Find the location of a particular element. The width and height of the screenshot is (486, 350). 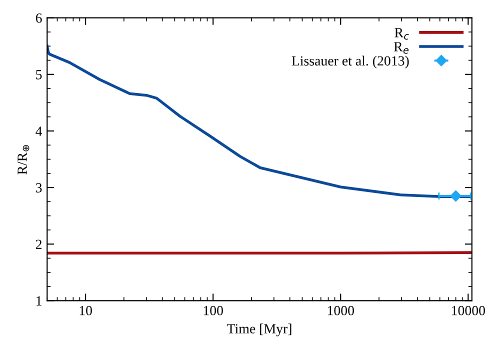

legend-label: R$_{e}$ is located at coordinates (401, 48).